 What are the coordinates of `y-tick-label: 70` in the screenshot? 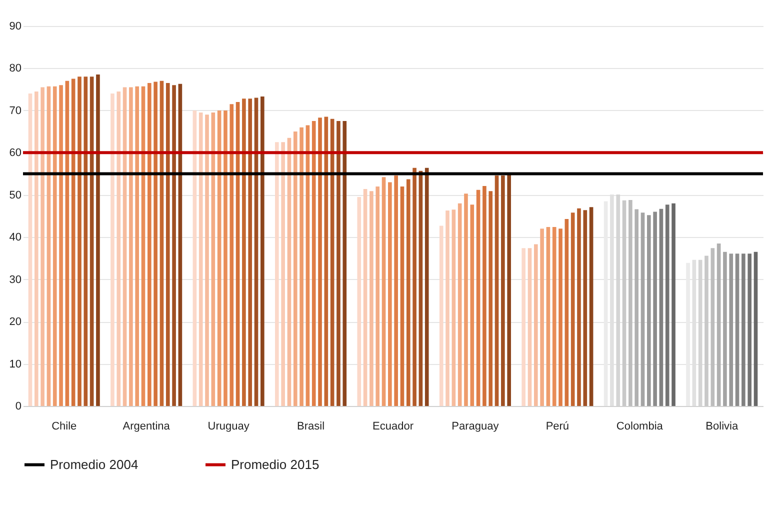 It's located at (15, 110).